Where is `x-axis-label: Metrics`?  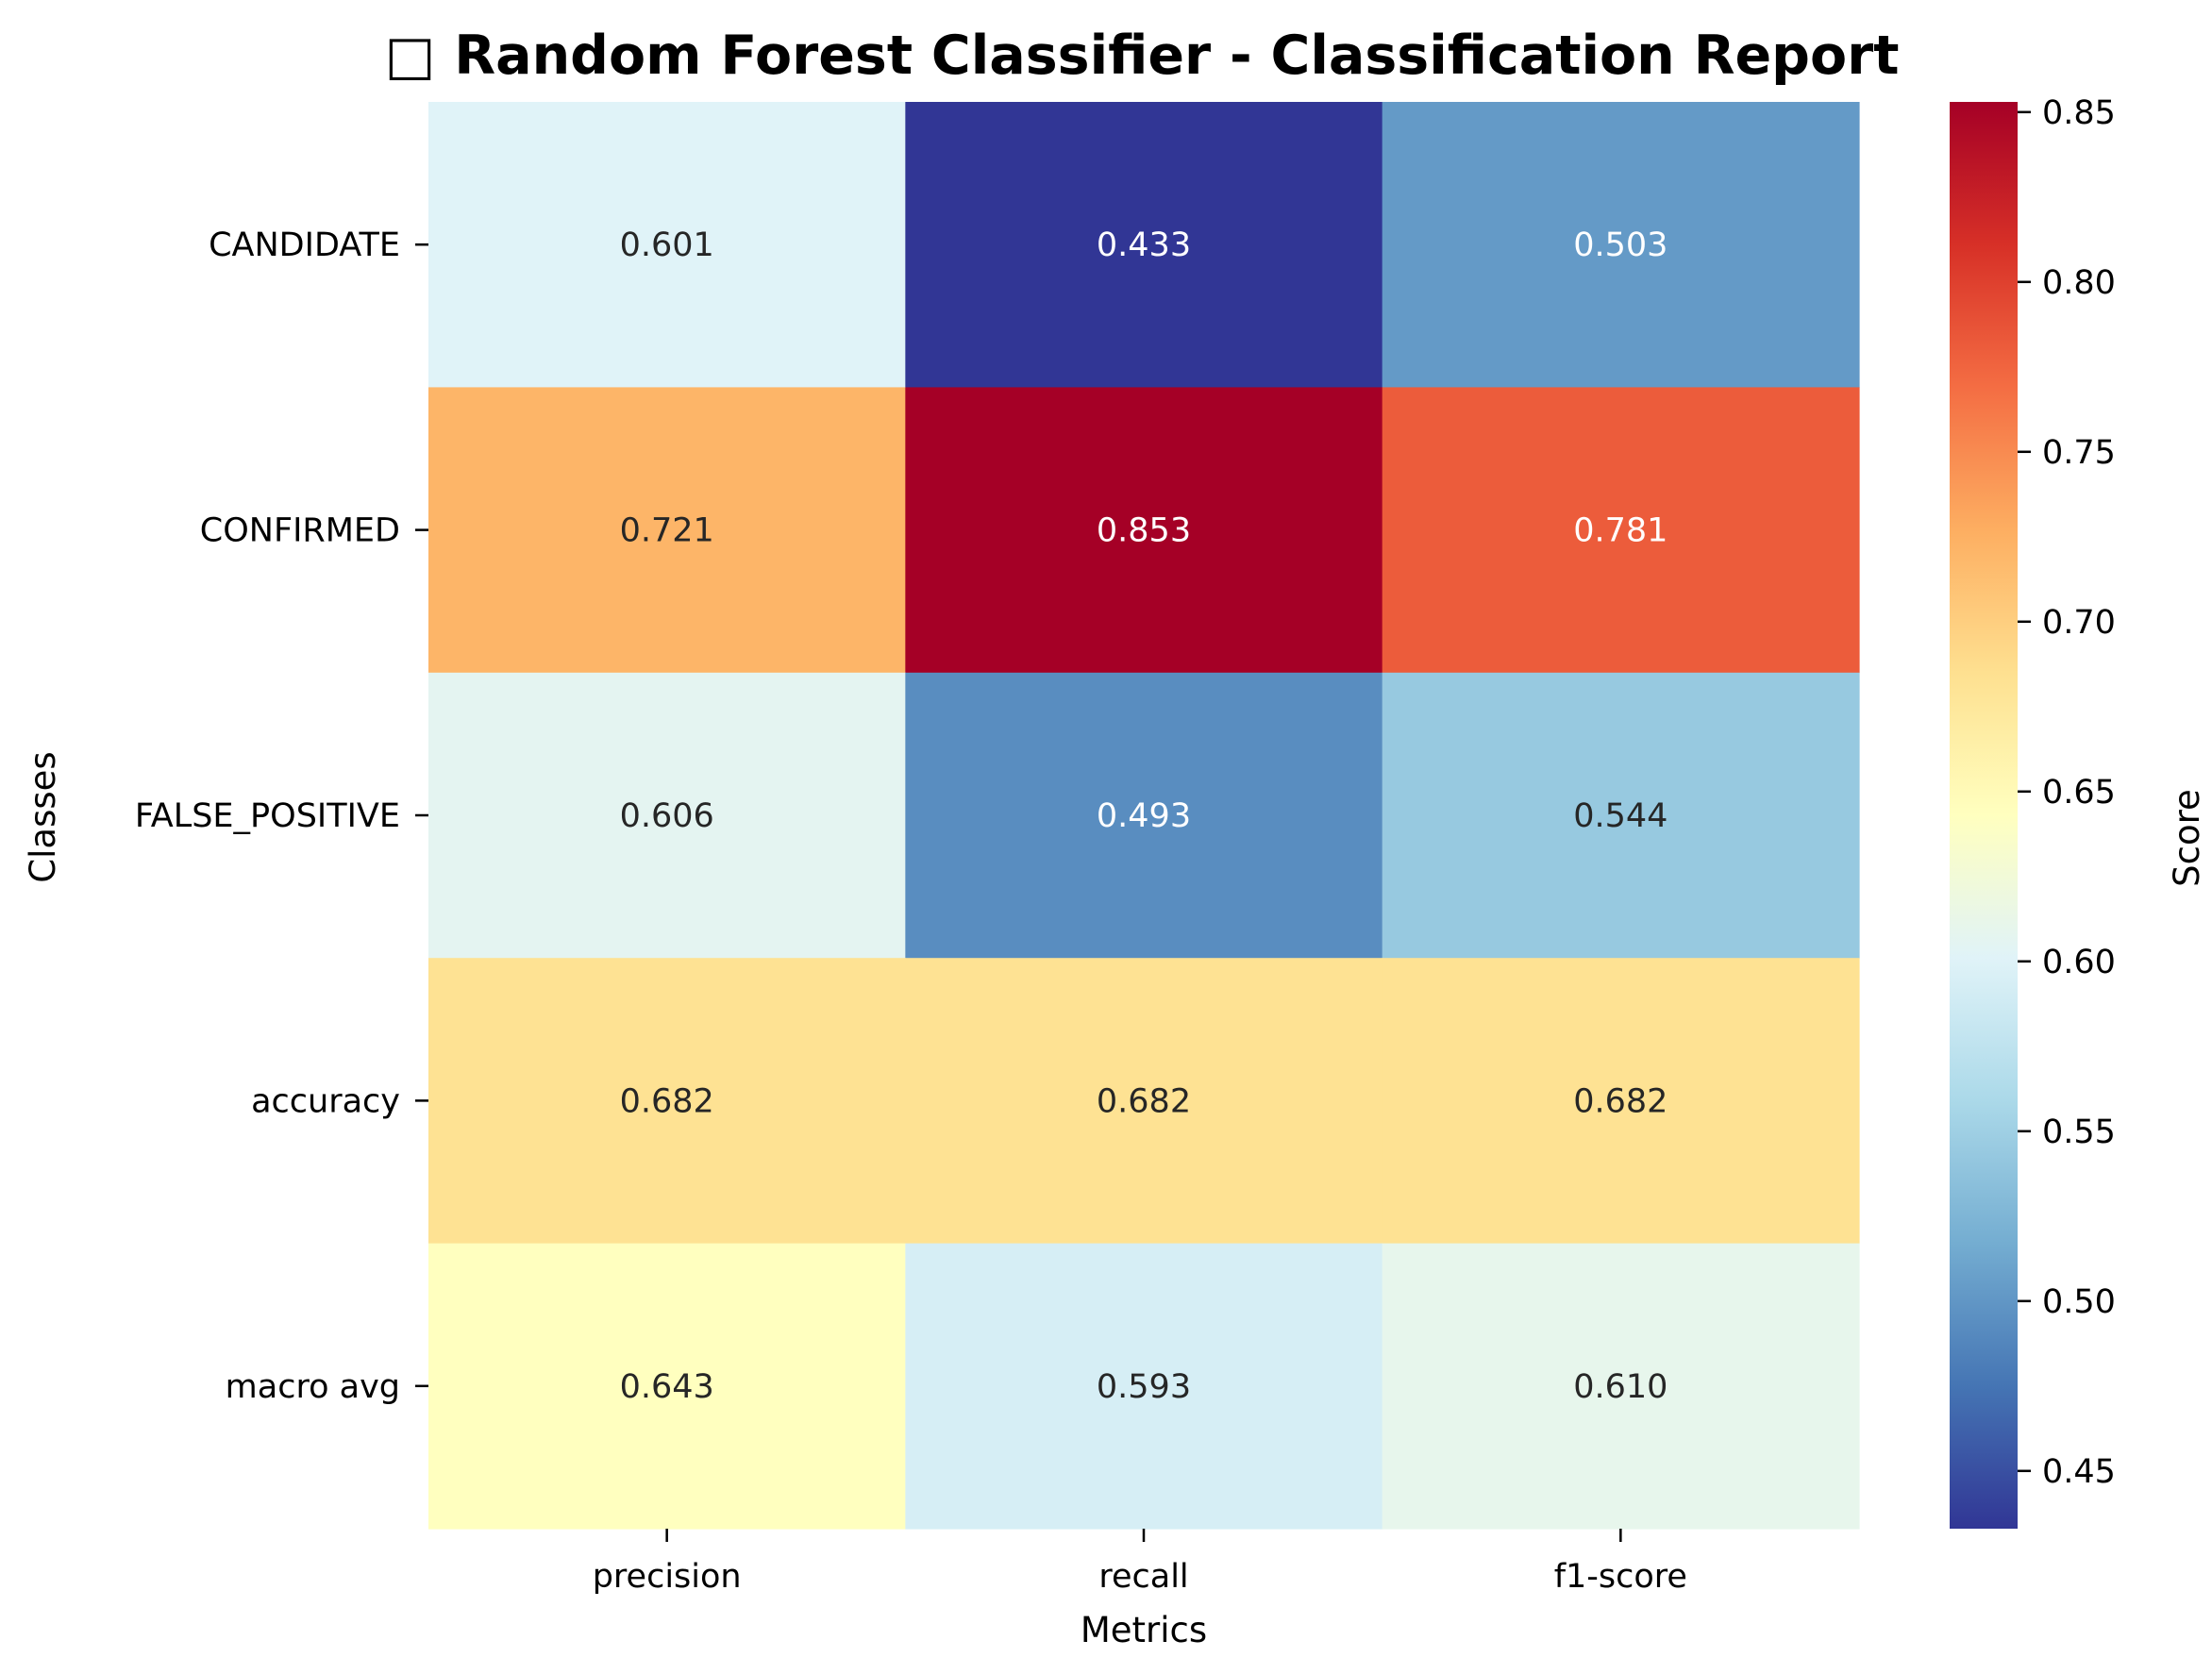
x-axis-label: Metrics is located at coordinates (1144, 1630).